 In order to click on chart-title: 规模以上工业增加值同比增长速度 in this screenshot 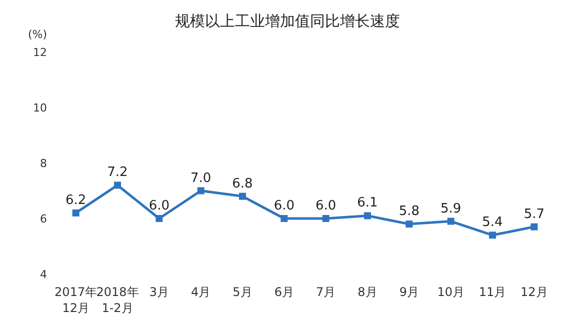, I will do `click(287, 21)`.